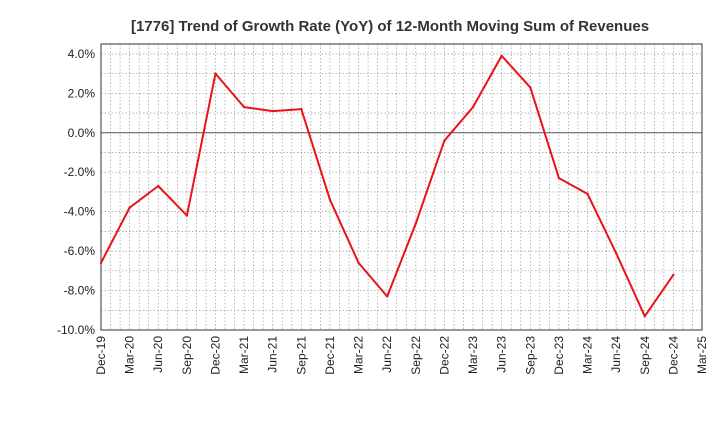 The height and width of the screenshot is (440, 720). I want to click on x-tick-label: Sep-24, so click(645, 355).